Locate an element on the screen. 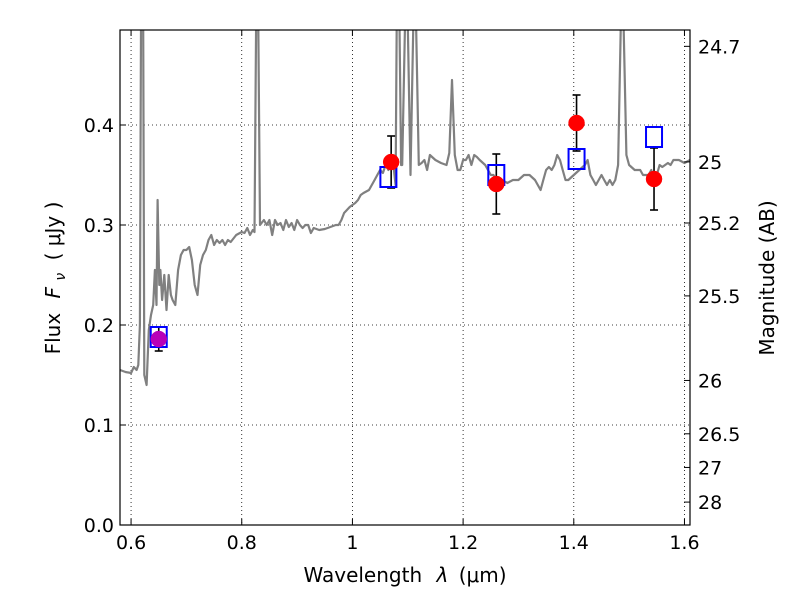  x-axis-unit: (μm) is located at coordinates (483, 575).